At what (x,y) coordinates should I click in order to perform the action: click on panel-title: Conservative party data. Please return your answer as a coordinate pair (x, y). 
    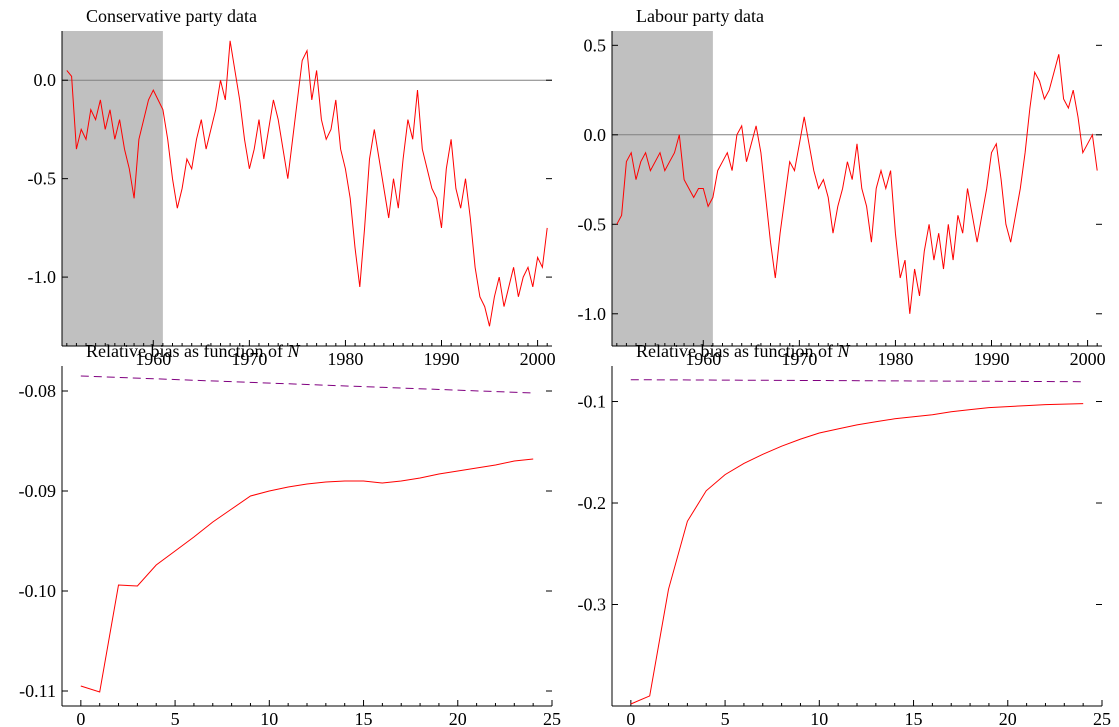
    Looking at the image, I should click on (171, 16).